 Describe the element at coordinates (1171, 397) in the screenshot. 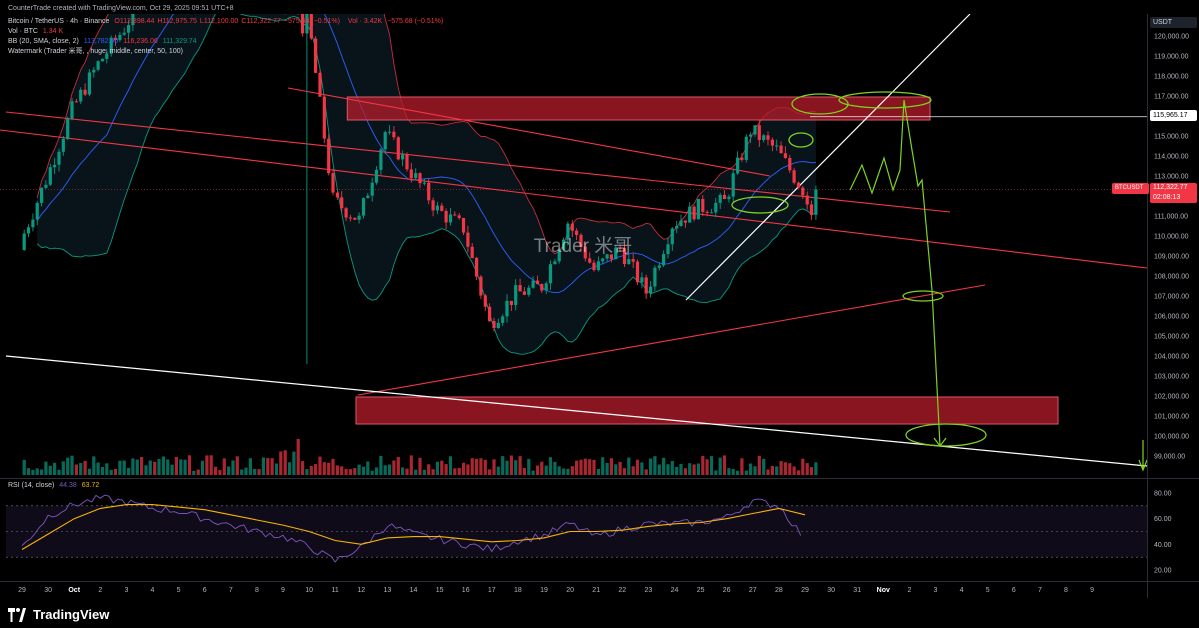

I see `price-axis-label: 102,000.00` at that location.